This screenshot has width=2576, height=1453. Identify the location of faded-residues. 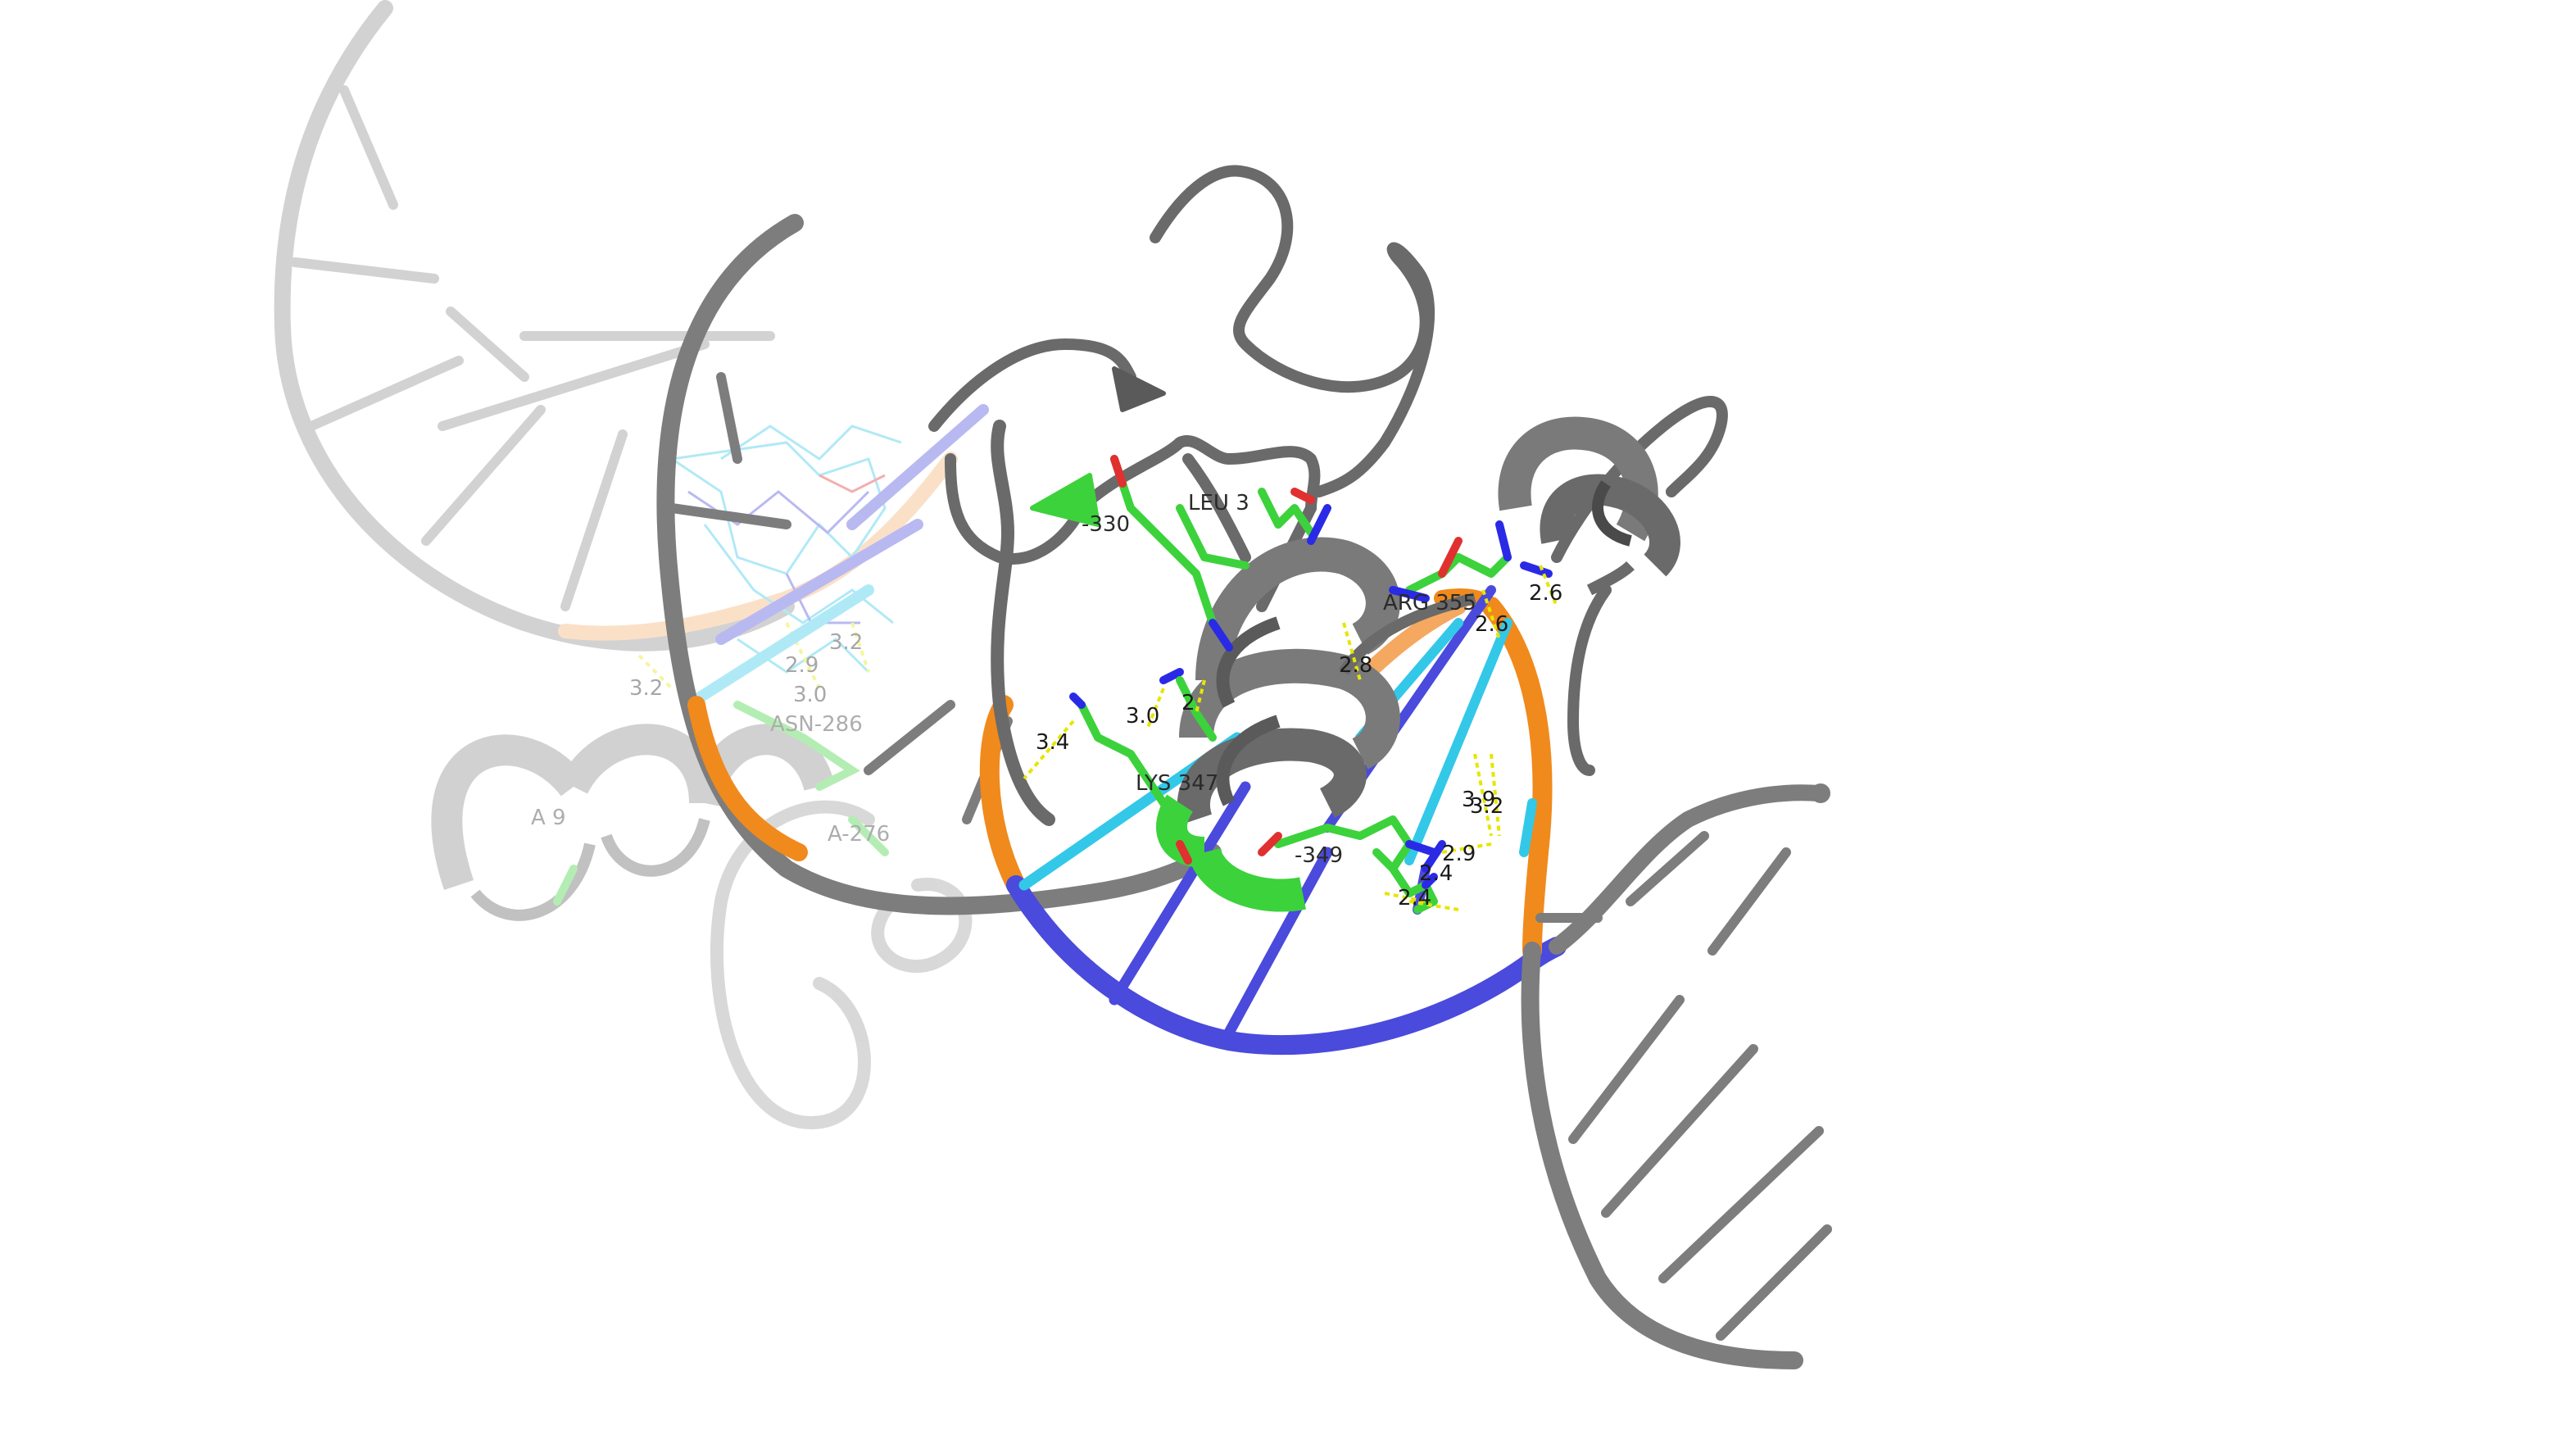
(721, 804).